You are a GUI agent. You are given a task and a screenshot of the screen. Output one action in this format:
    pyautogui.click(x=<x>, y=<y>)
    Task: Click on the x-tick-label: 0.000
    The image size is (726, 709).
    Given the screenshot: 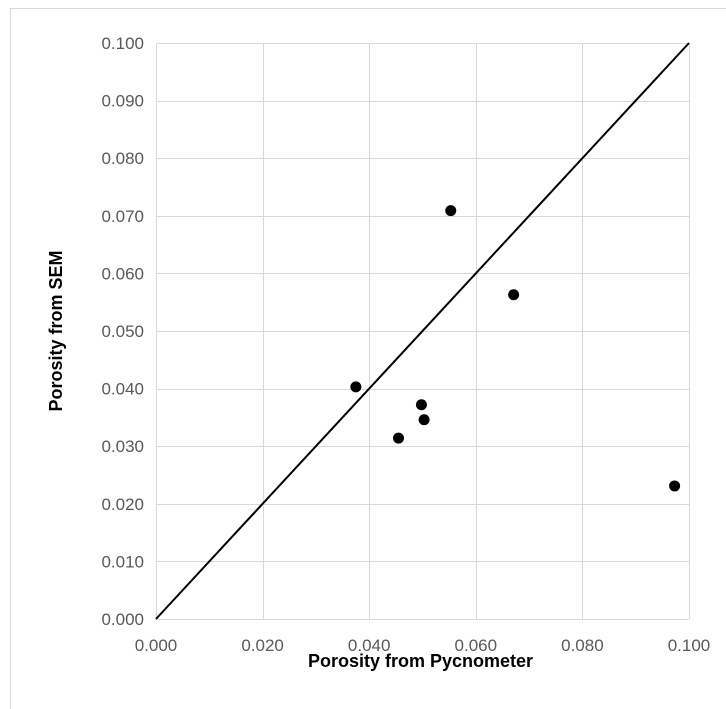 What is the action you would take?
    pyautogui.click(x=156, y=645)
    